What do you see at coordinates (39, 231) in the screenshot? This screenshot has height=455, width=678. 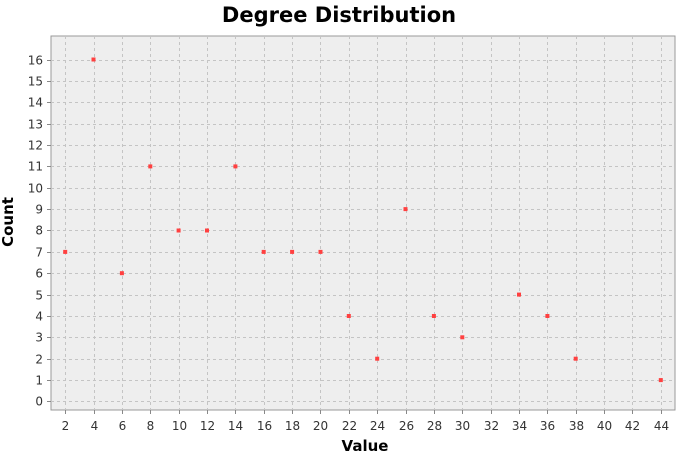 I see `y-tick-label: 8` at bounding box center [39, 231].